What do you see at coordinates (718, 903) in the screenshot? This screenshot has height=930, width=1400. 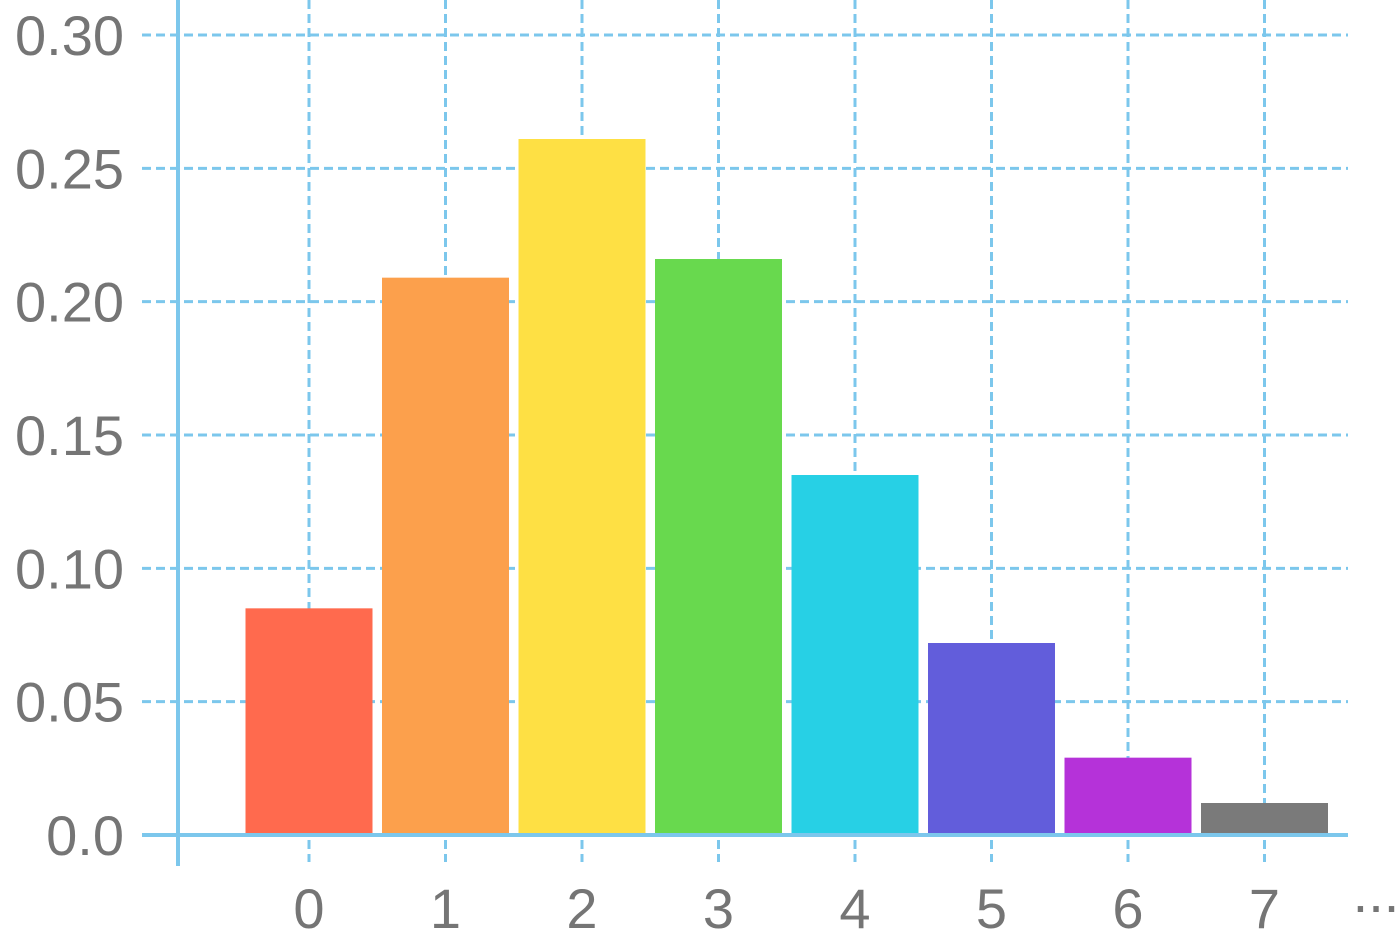 I see `x-tick-label-3: 3` at bounding box center [718, 903].